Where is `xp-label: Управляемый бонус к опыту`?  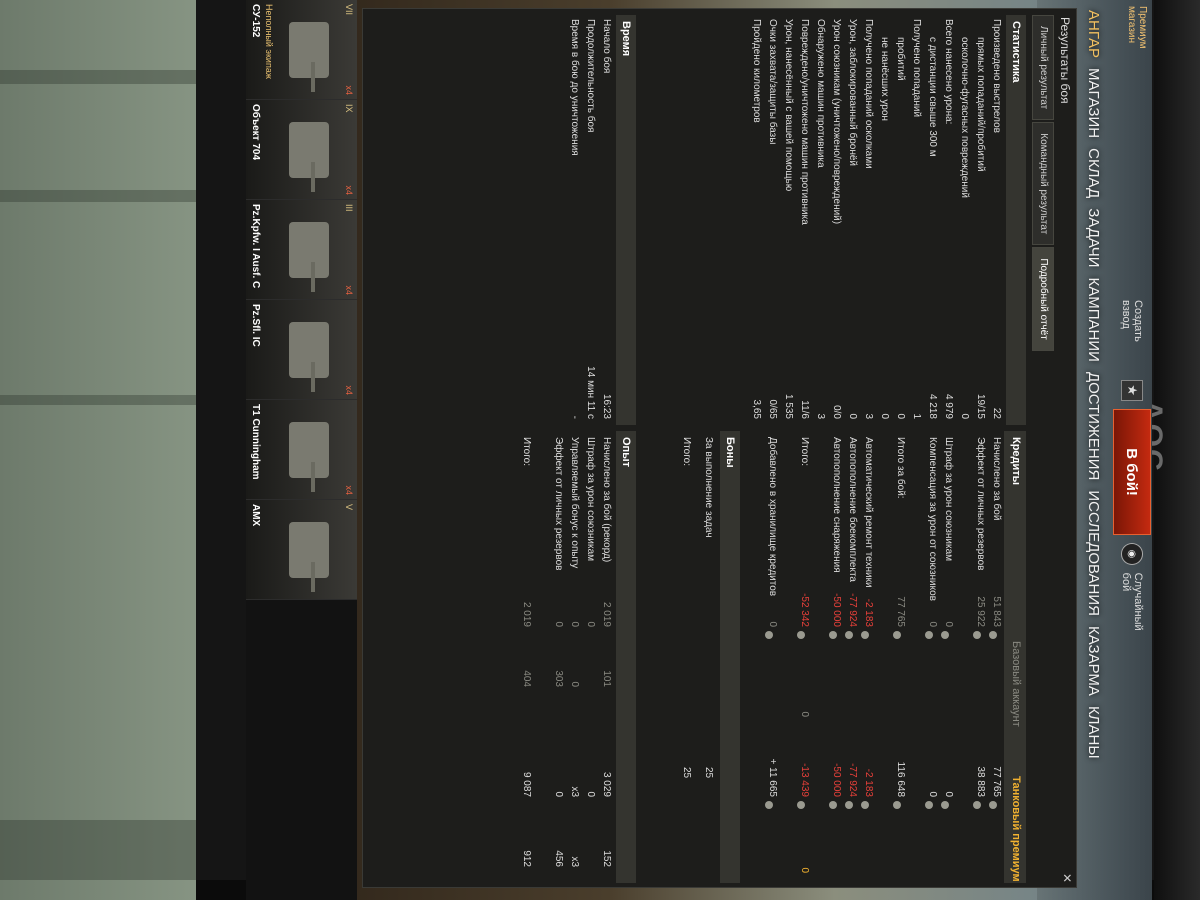 xp-label: Управляемый бонус к опыту is located at coordinates (574, 503).